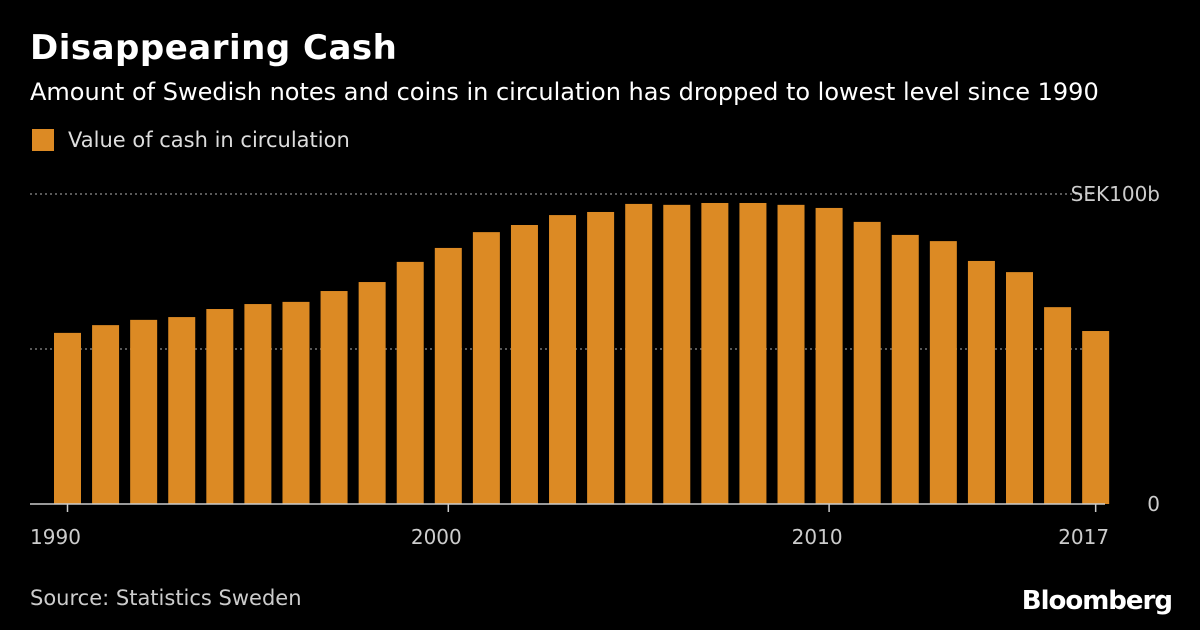  What do you see at coordinates (1083, 537) in the screenshot?
I see `x-tick-label: 2017` at bounding box center [1083, 537].